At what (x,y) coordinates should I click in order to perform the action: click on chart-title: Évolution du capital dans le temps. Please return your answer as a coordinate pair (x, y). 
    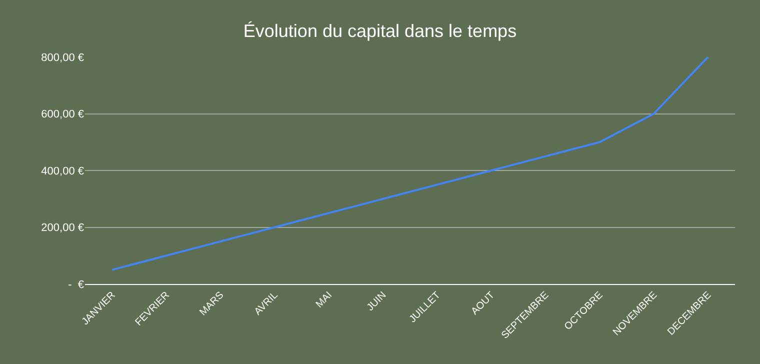
    Looking at the image, I should click on (380, 31).